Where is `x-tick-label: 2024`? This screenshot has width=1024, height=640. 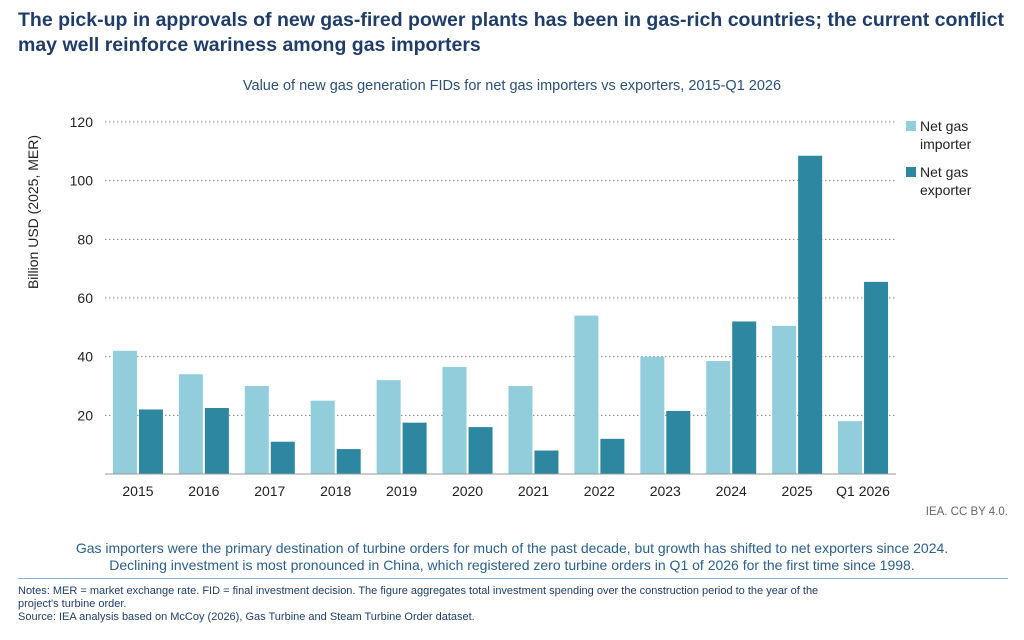
x-tick-label: 2024 is located at coordinates (731, 491).